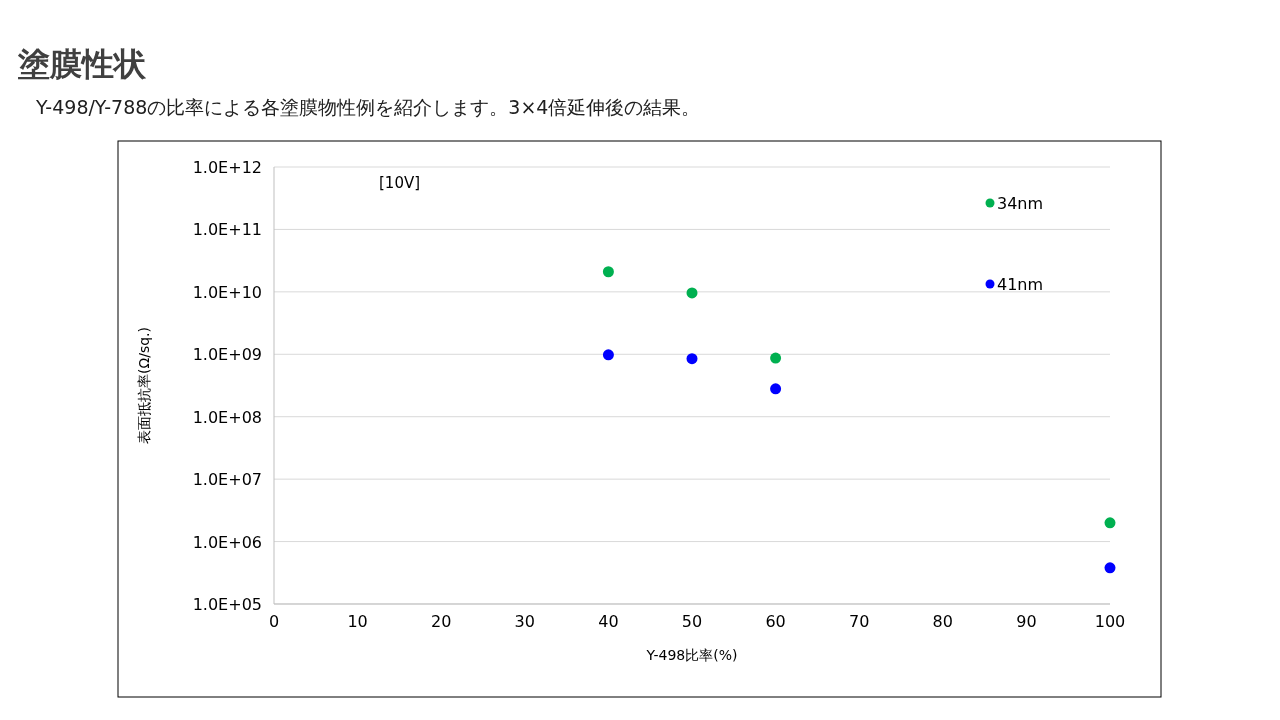  I want to click on chart-title: 塗膜性状, so click(82, 64).